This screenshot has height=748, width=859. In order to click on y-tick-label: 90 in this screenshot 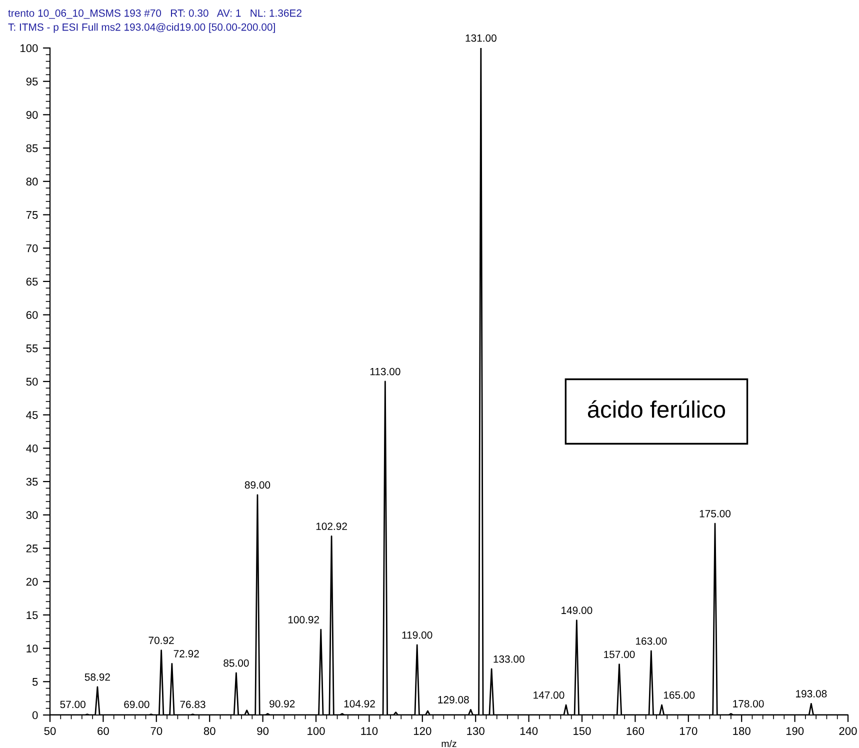, I will do `click(32, 114)`.